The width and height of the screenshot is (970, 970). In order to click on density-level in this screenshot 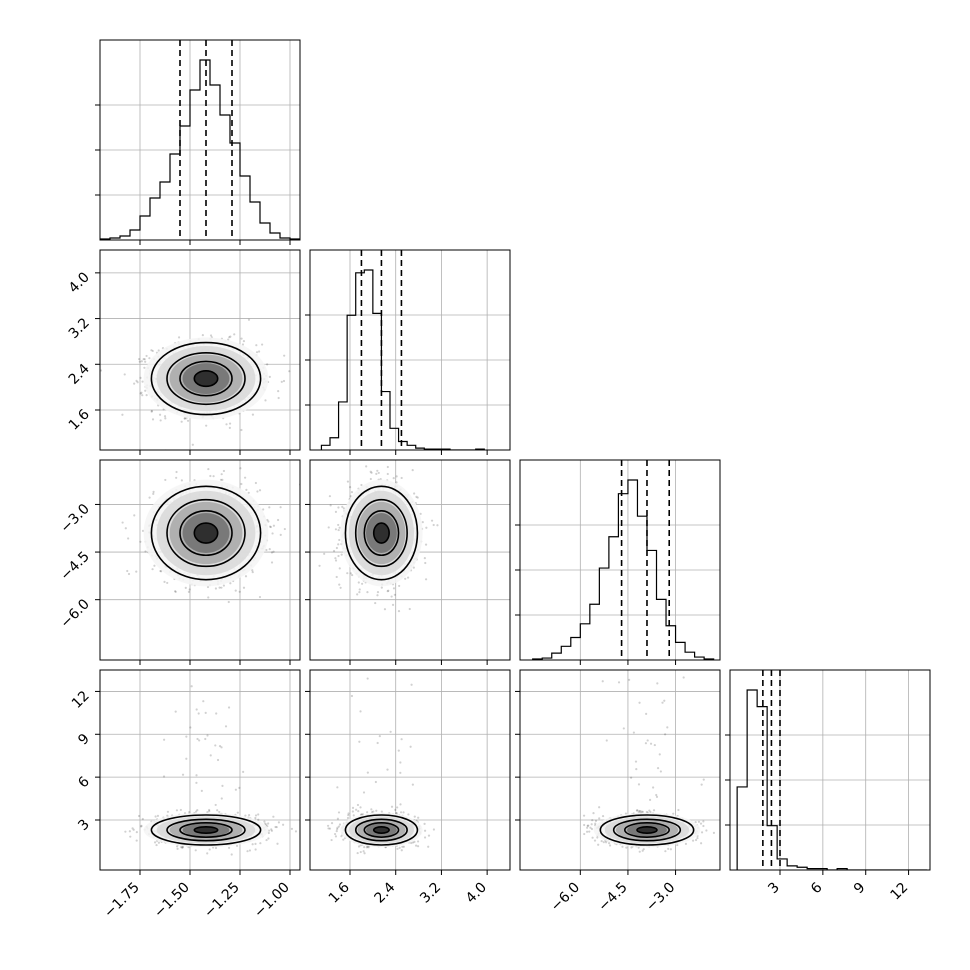, I will do `click(381, 533)`.